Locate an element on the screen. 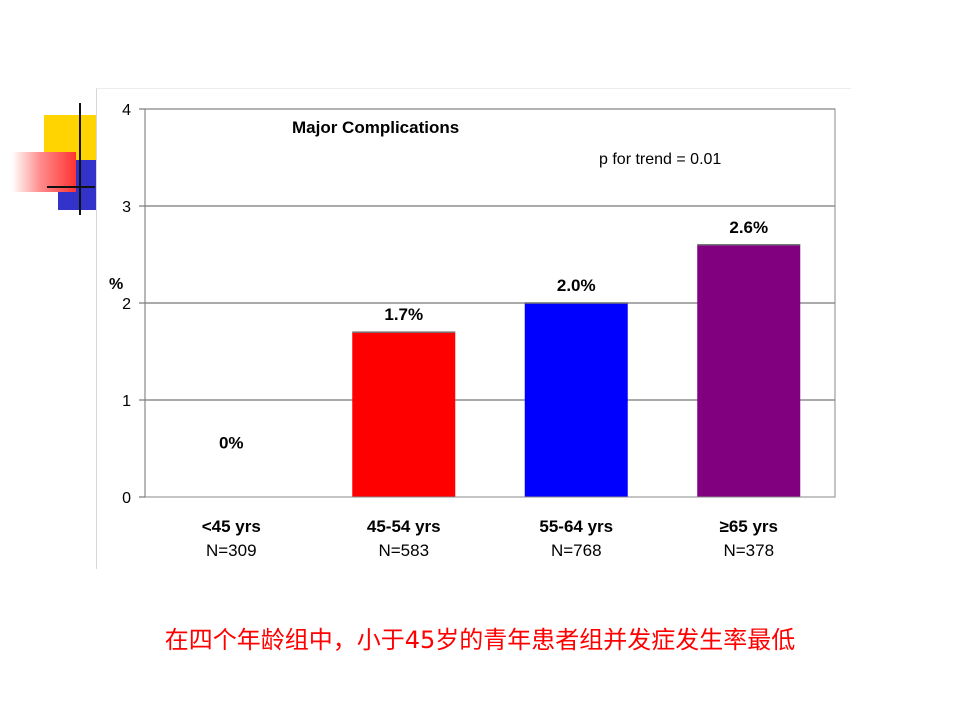 This screenshot has width=960, height=720. y-ticks: 0 1 2 3 4 is located at coordinates (133, 304).